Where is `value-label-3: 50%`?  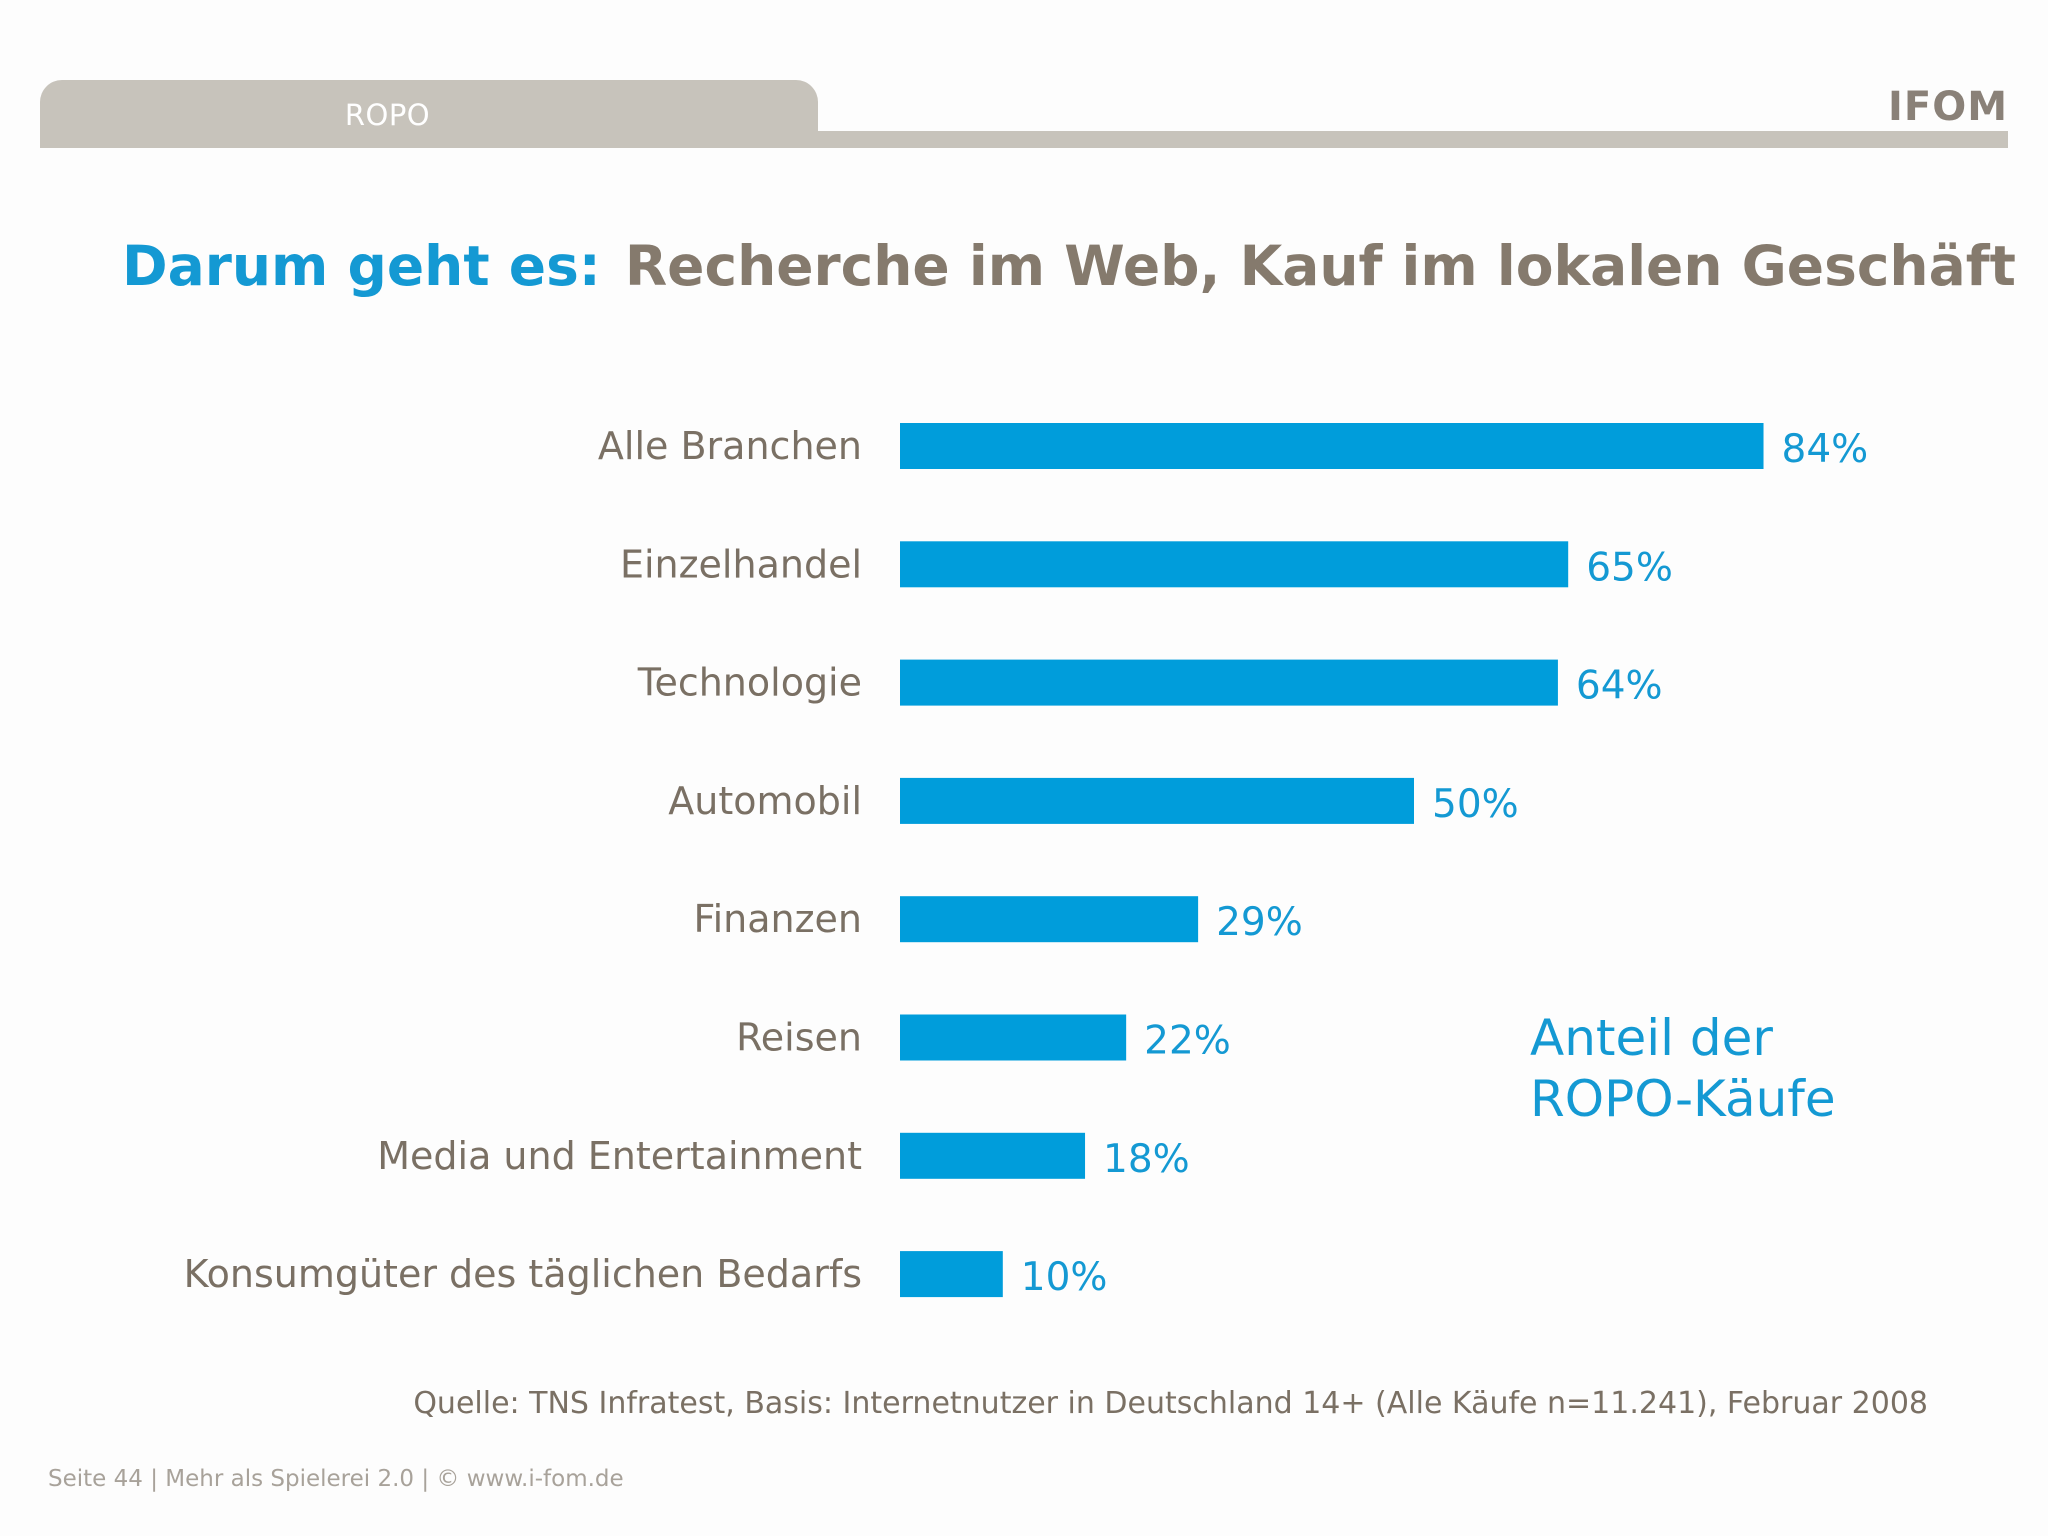
value-label-3: 50% is located at coordinates (1475, 804).